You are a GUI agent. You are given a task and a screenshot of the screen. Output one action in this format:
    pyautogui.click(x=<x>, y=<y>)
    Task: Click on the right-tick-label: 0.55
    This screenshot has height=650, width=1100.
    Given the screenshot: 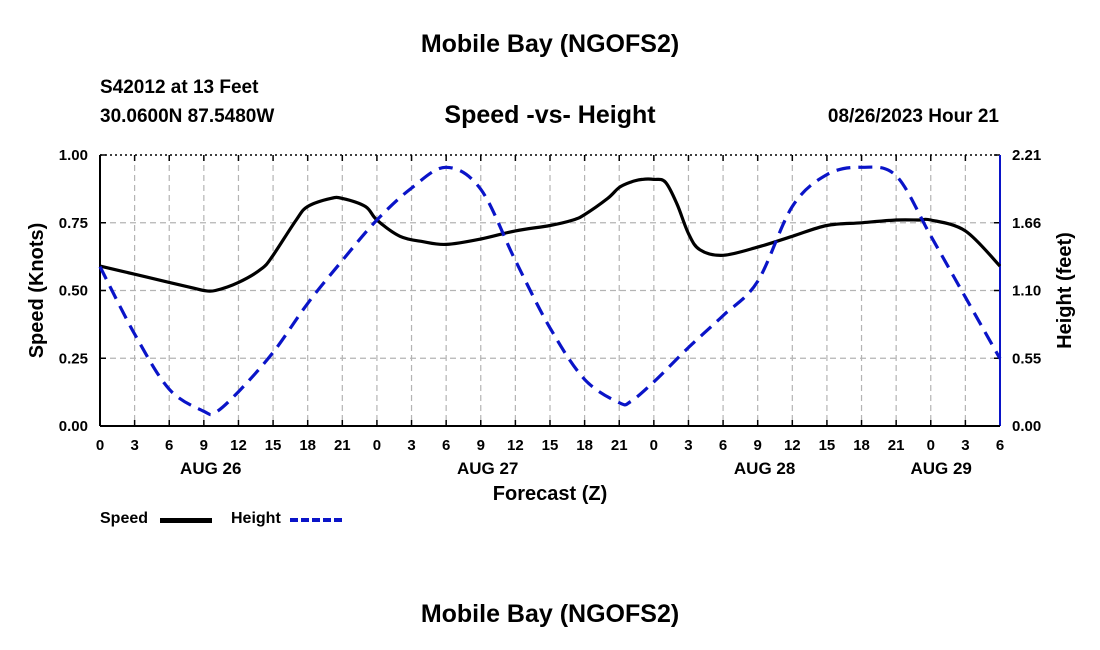 What is the action you would take?
    pyautogui.click(x=1026, y=358)
    